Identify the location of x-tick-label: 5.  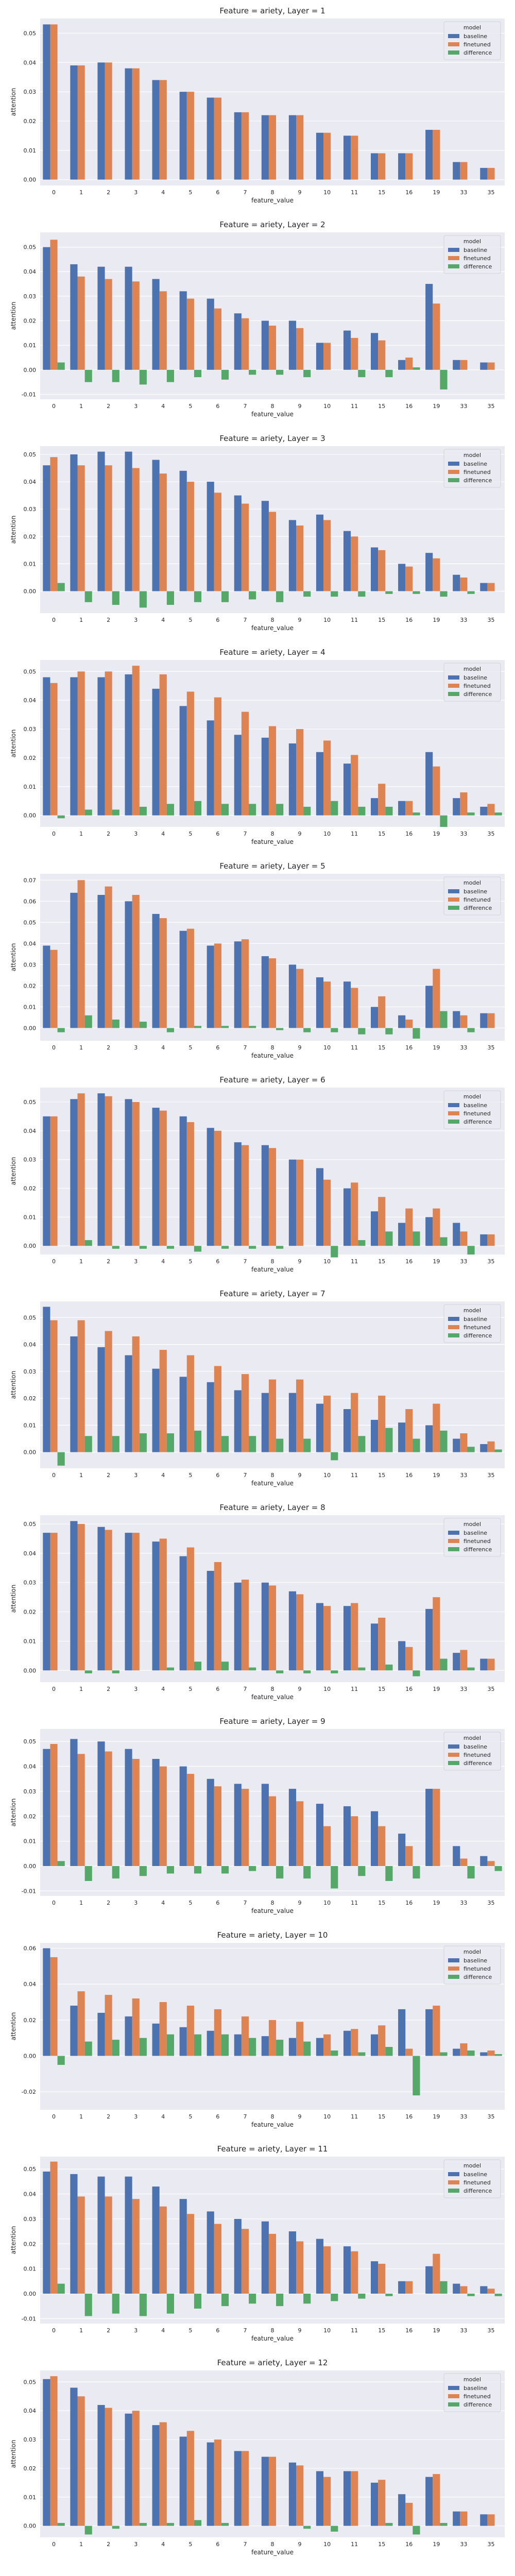
(190, 834).